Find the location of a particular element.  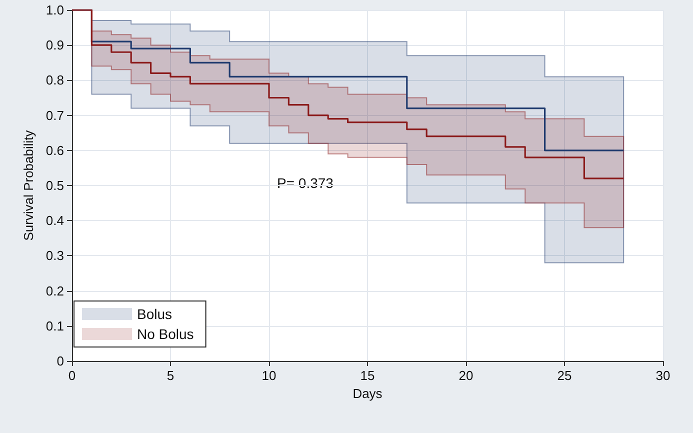

x-tick-label: 30 is located at coordinates (663, 375).